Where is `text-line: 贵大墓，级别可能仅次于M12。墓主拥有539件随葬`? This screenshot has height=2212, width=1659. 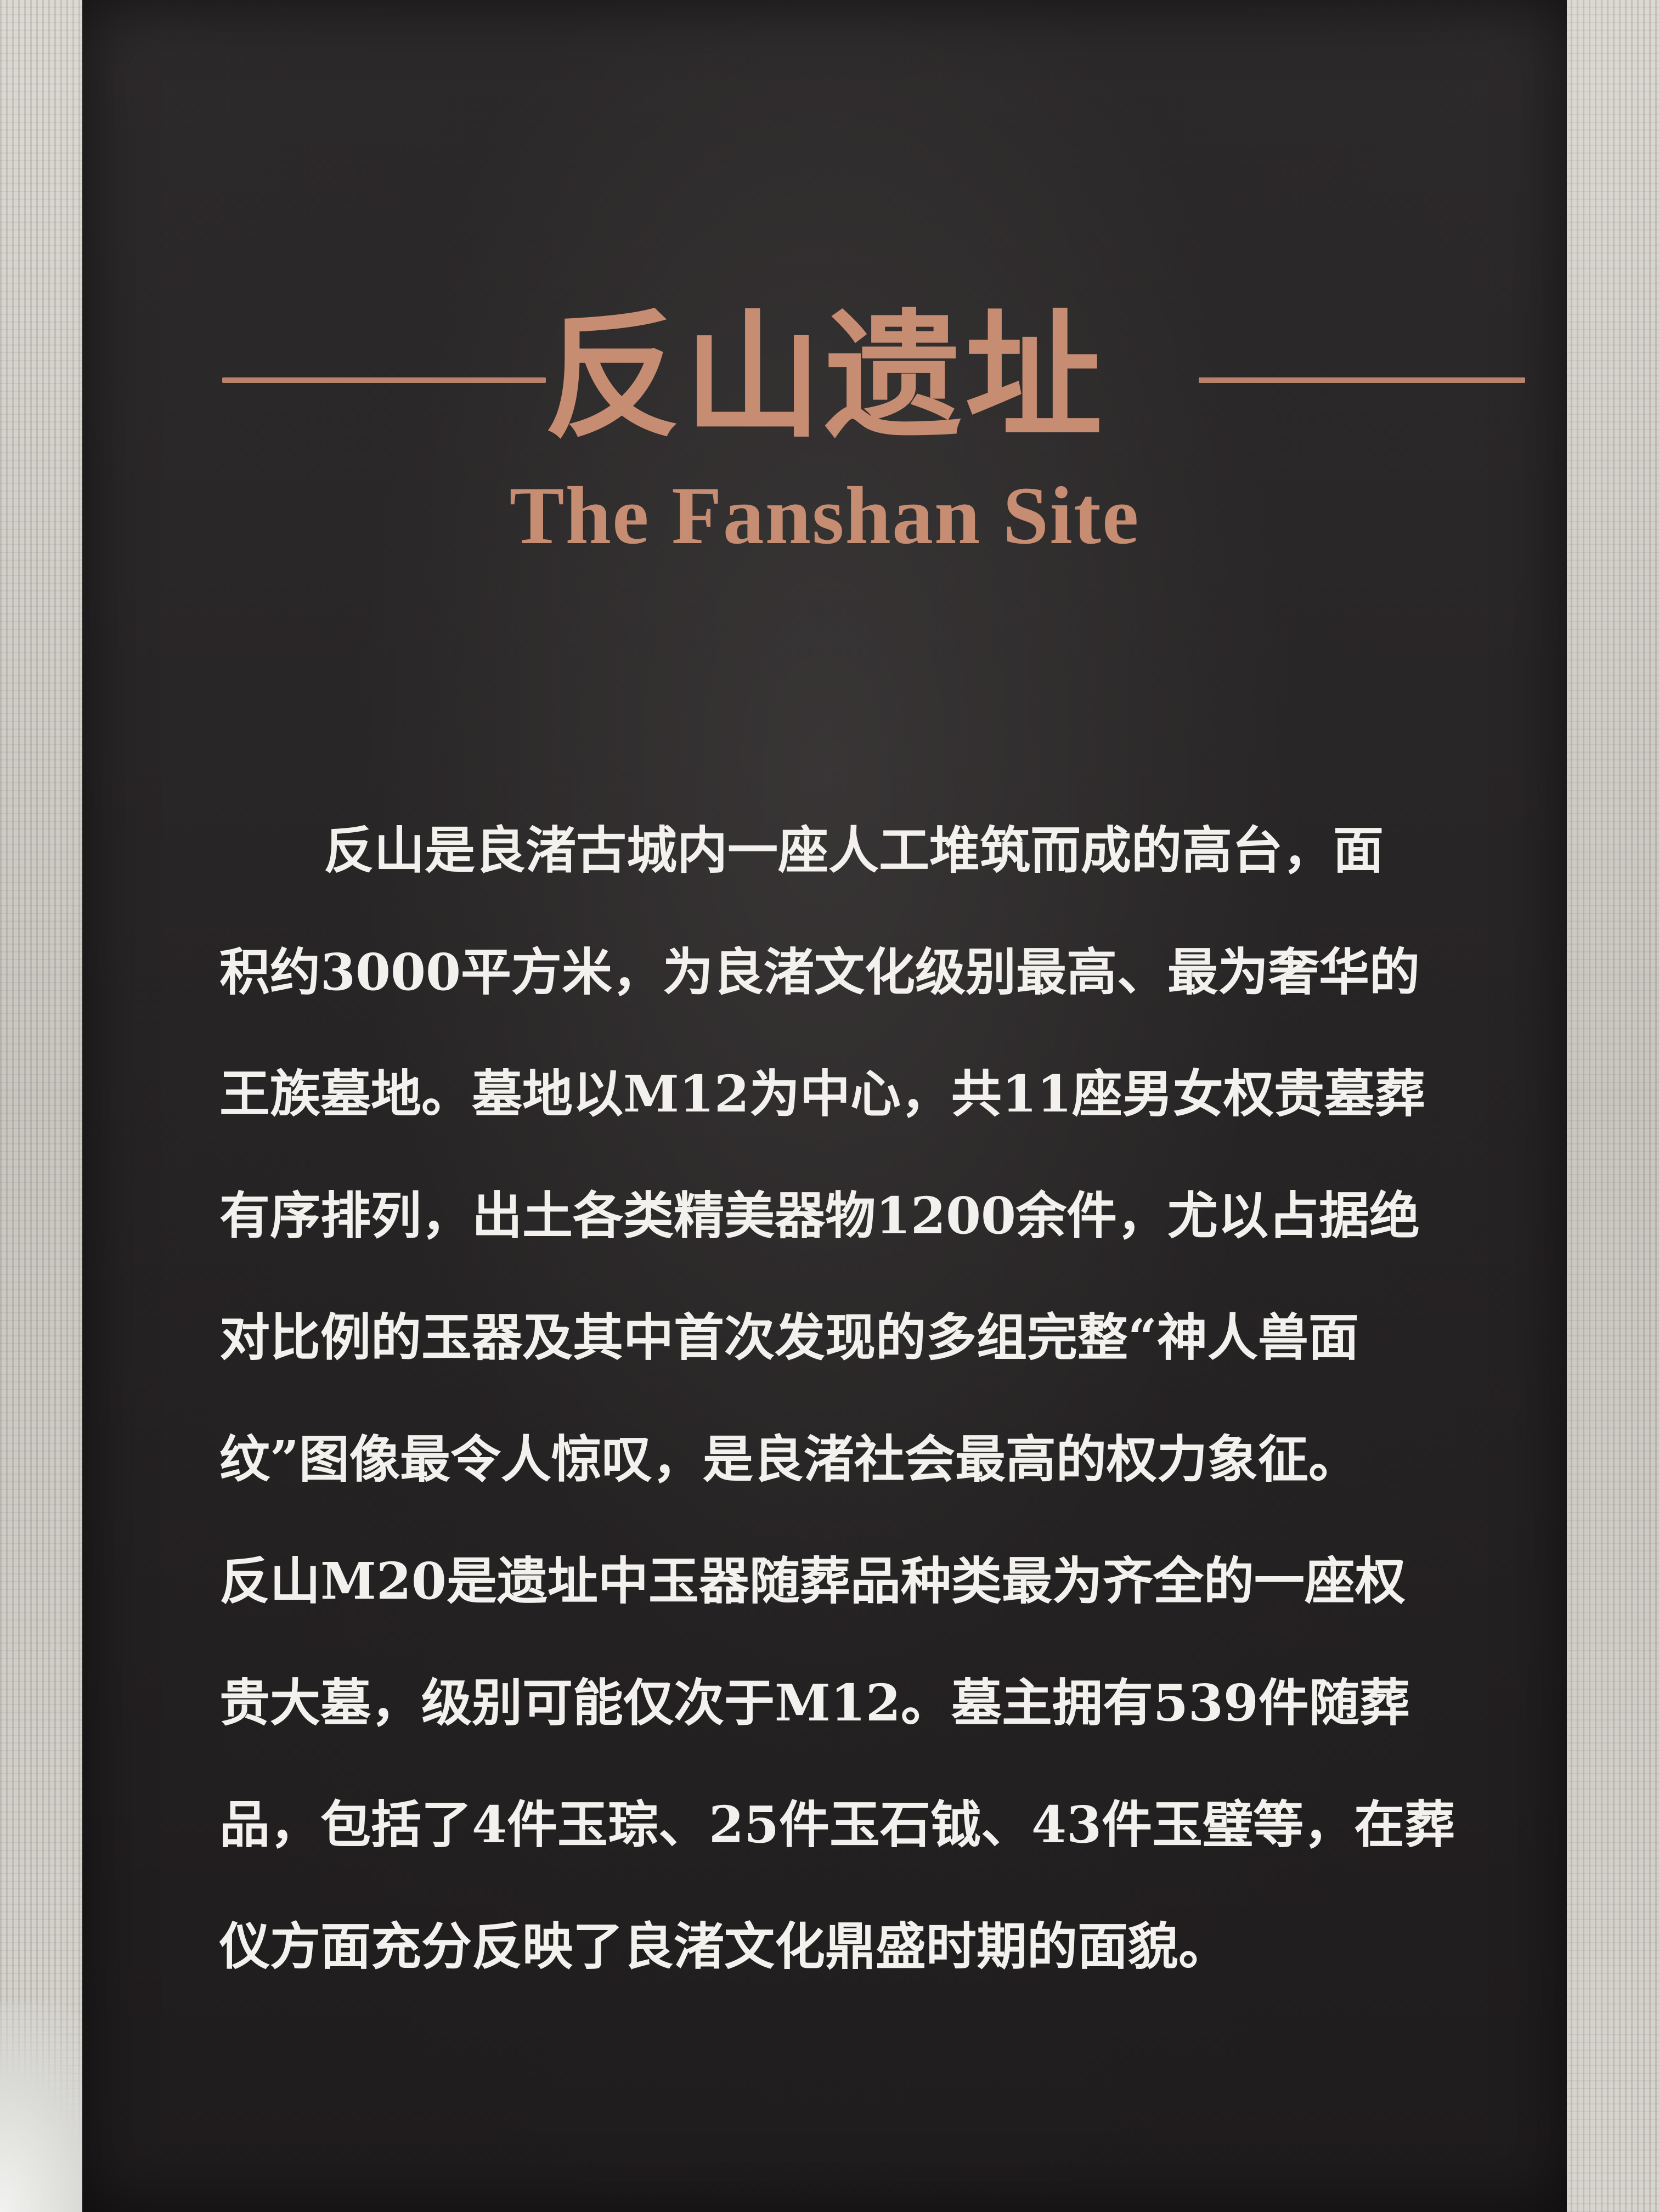
text-line: 贵大墓，级别可能仅次于M12。墓主拥有539件随葬 is located at coordinates (814, 1703).